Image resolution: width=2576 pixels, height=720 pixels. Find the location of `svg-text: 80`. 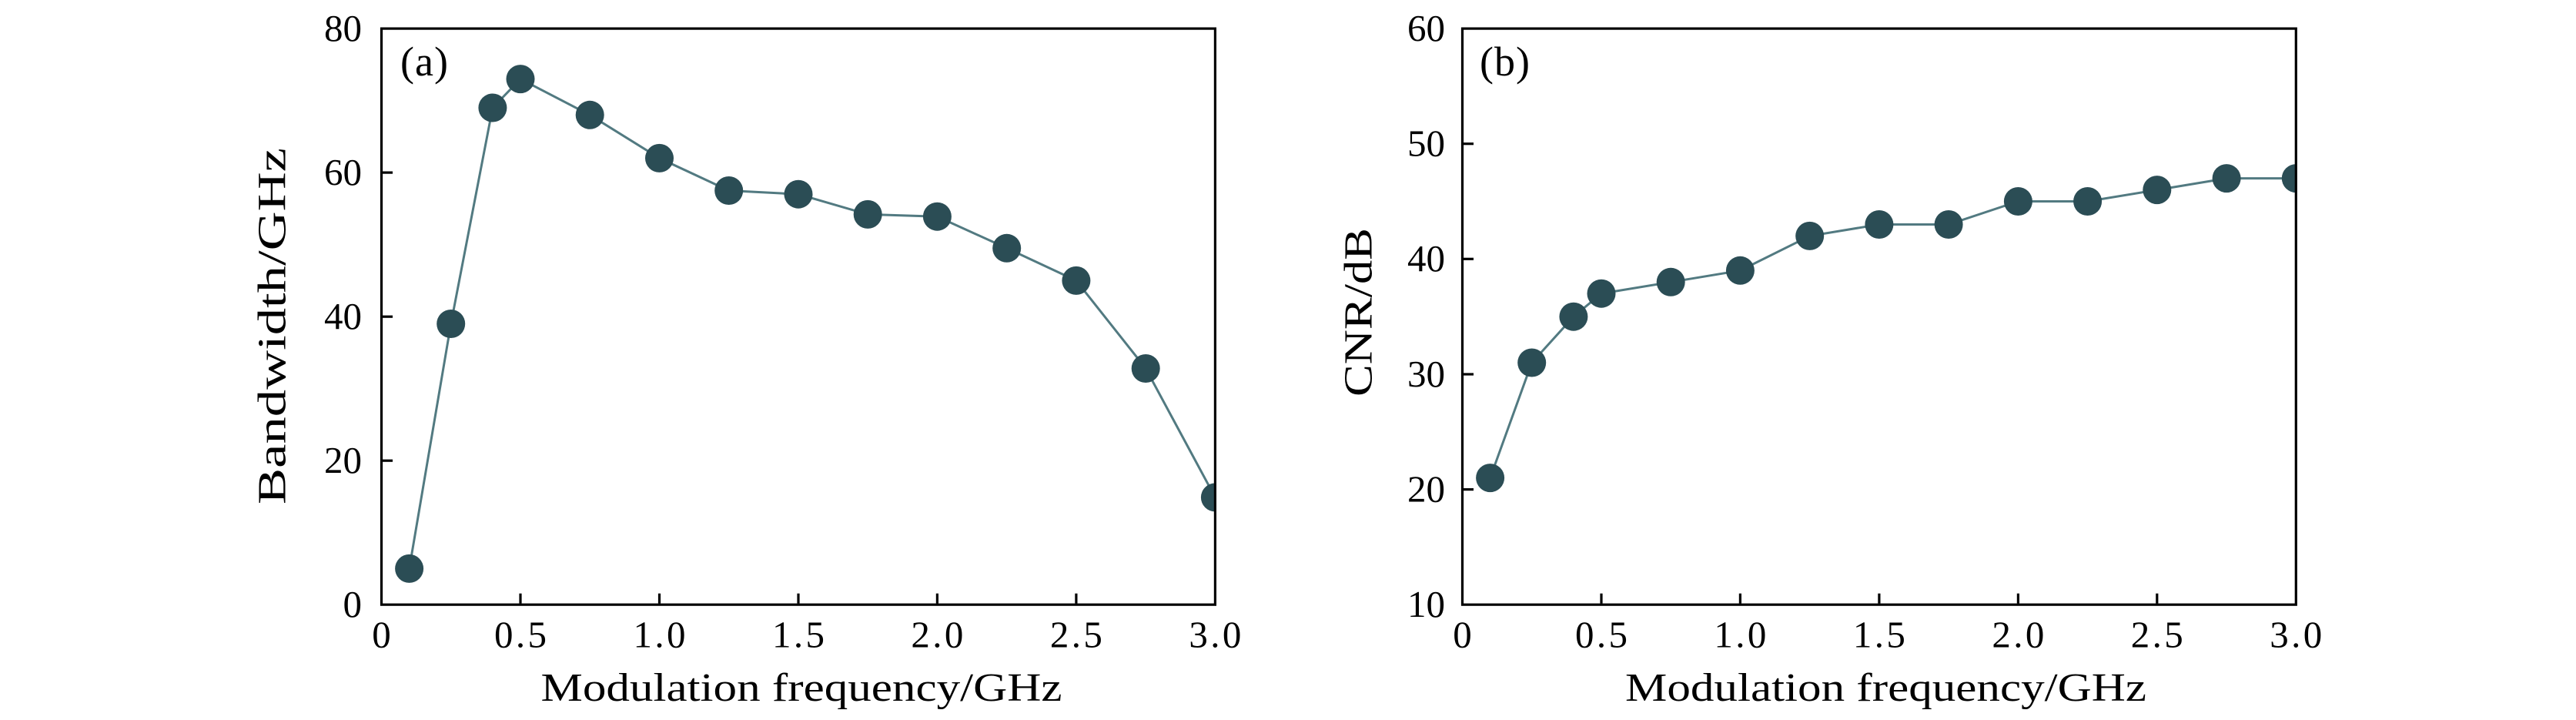

svg-text: 80 is located at coordinates (343, 28).